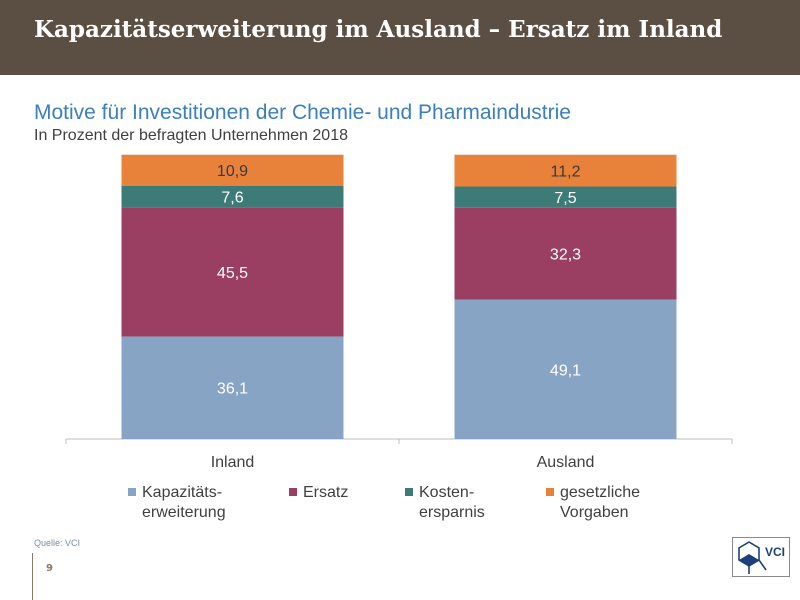 This screenshot has height=600, width=800. I want to click on bar-segment-cost-savings-ausland, so click(565, 197).